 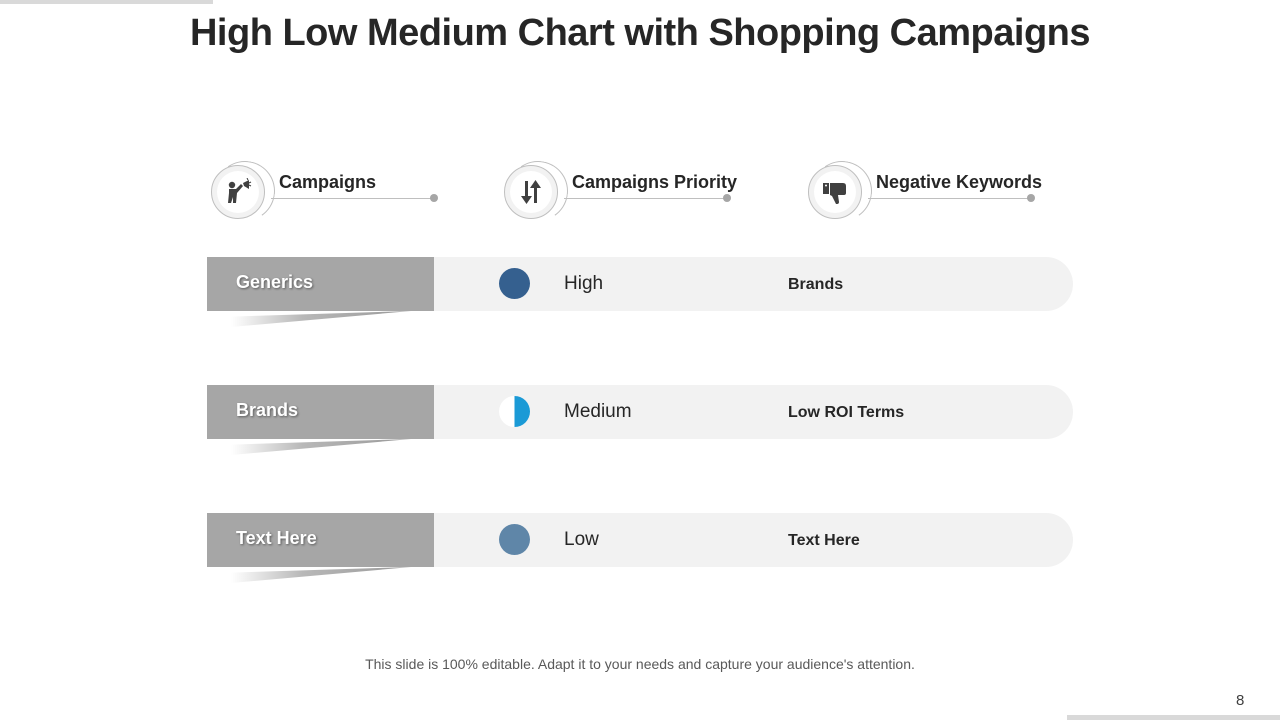 What do you see at coordinates (640, 420) in the screenshot?
I see `row-brands: Brands Medium Low ROI Terms` at bounding box center [640, 420].